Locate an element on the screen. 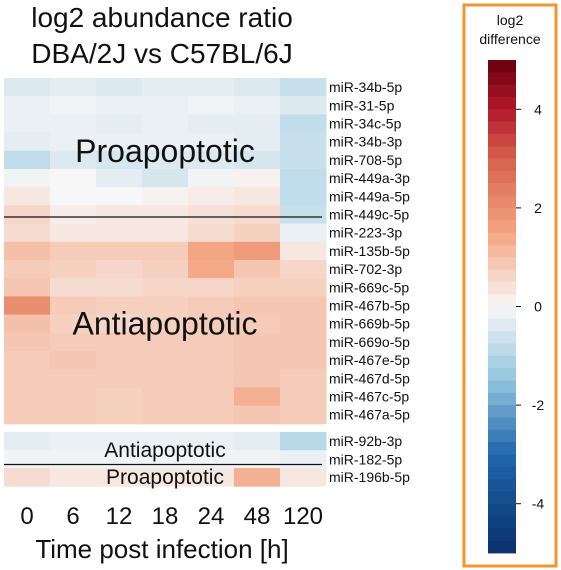 The width and height of the screenshot is (561, 570). row-label: miR-467a-5p is located at coordinates (369, 415).